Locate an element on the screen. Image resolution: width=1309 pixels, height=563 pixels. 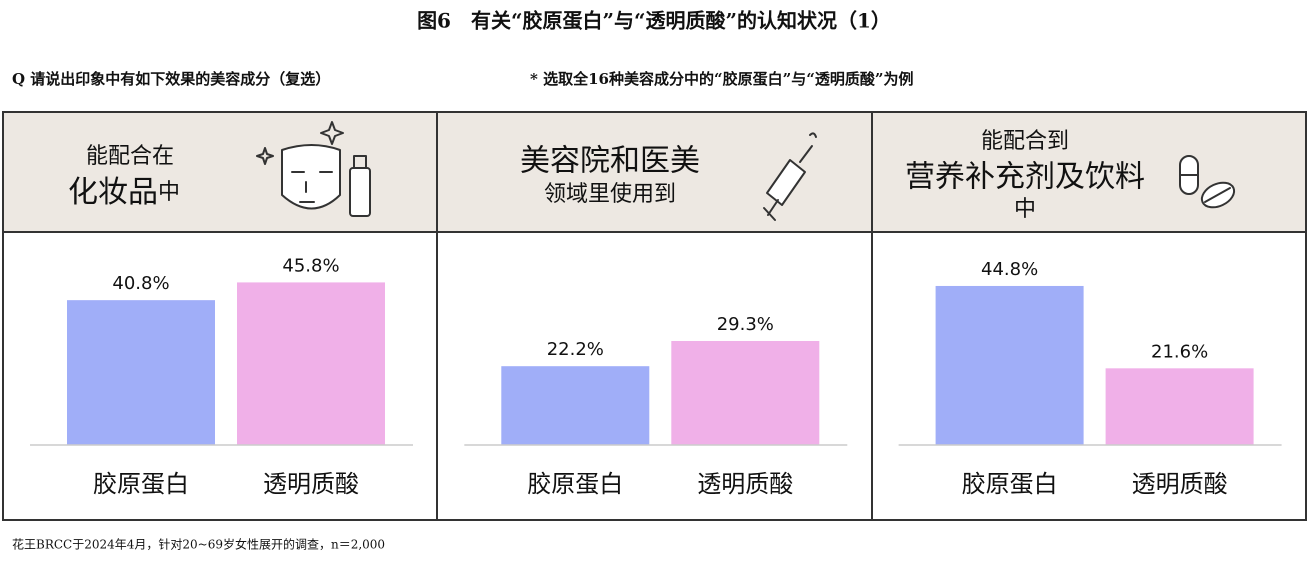
source: 花王BRCC于2024年4月，针对20~69岁女性展开的调查，n＝2,000 is located at coordinates (198, 544).